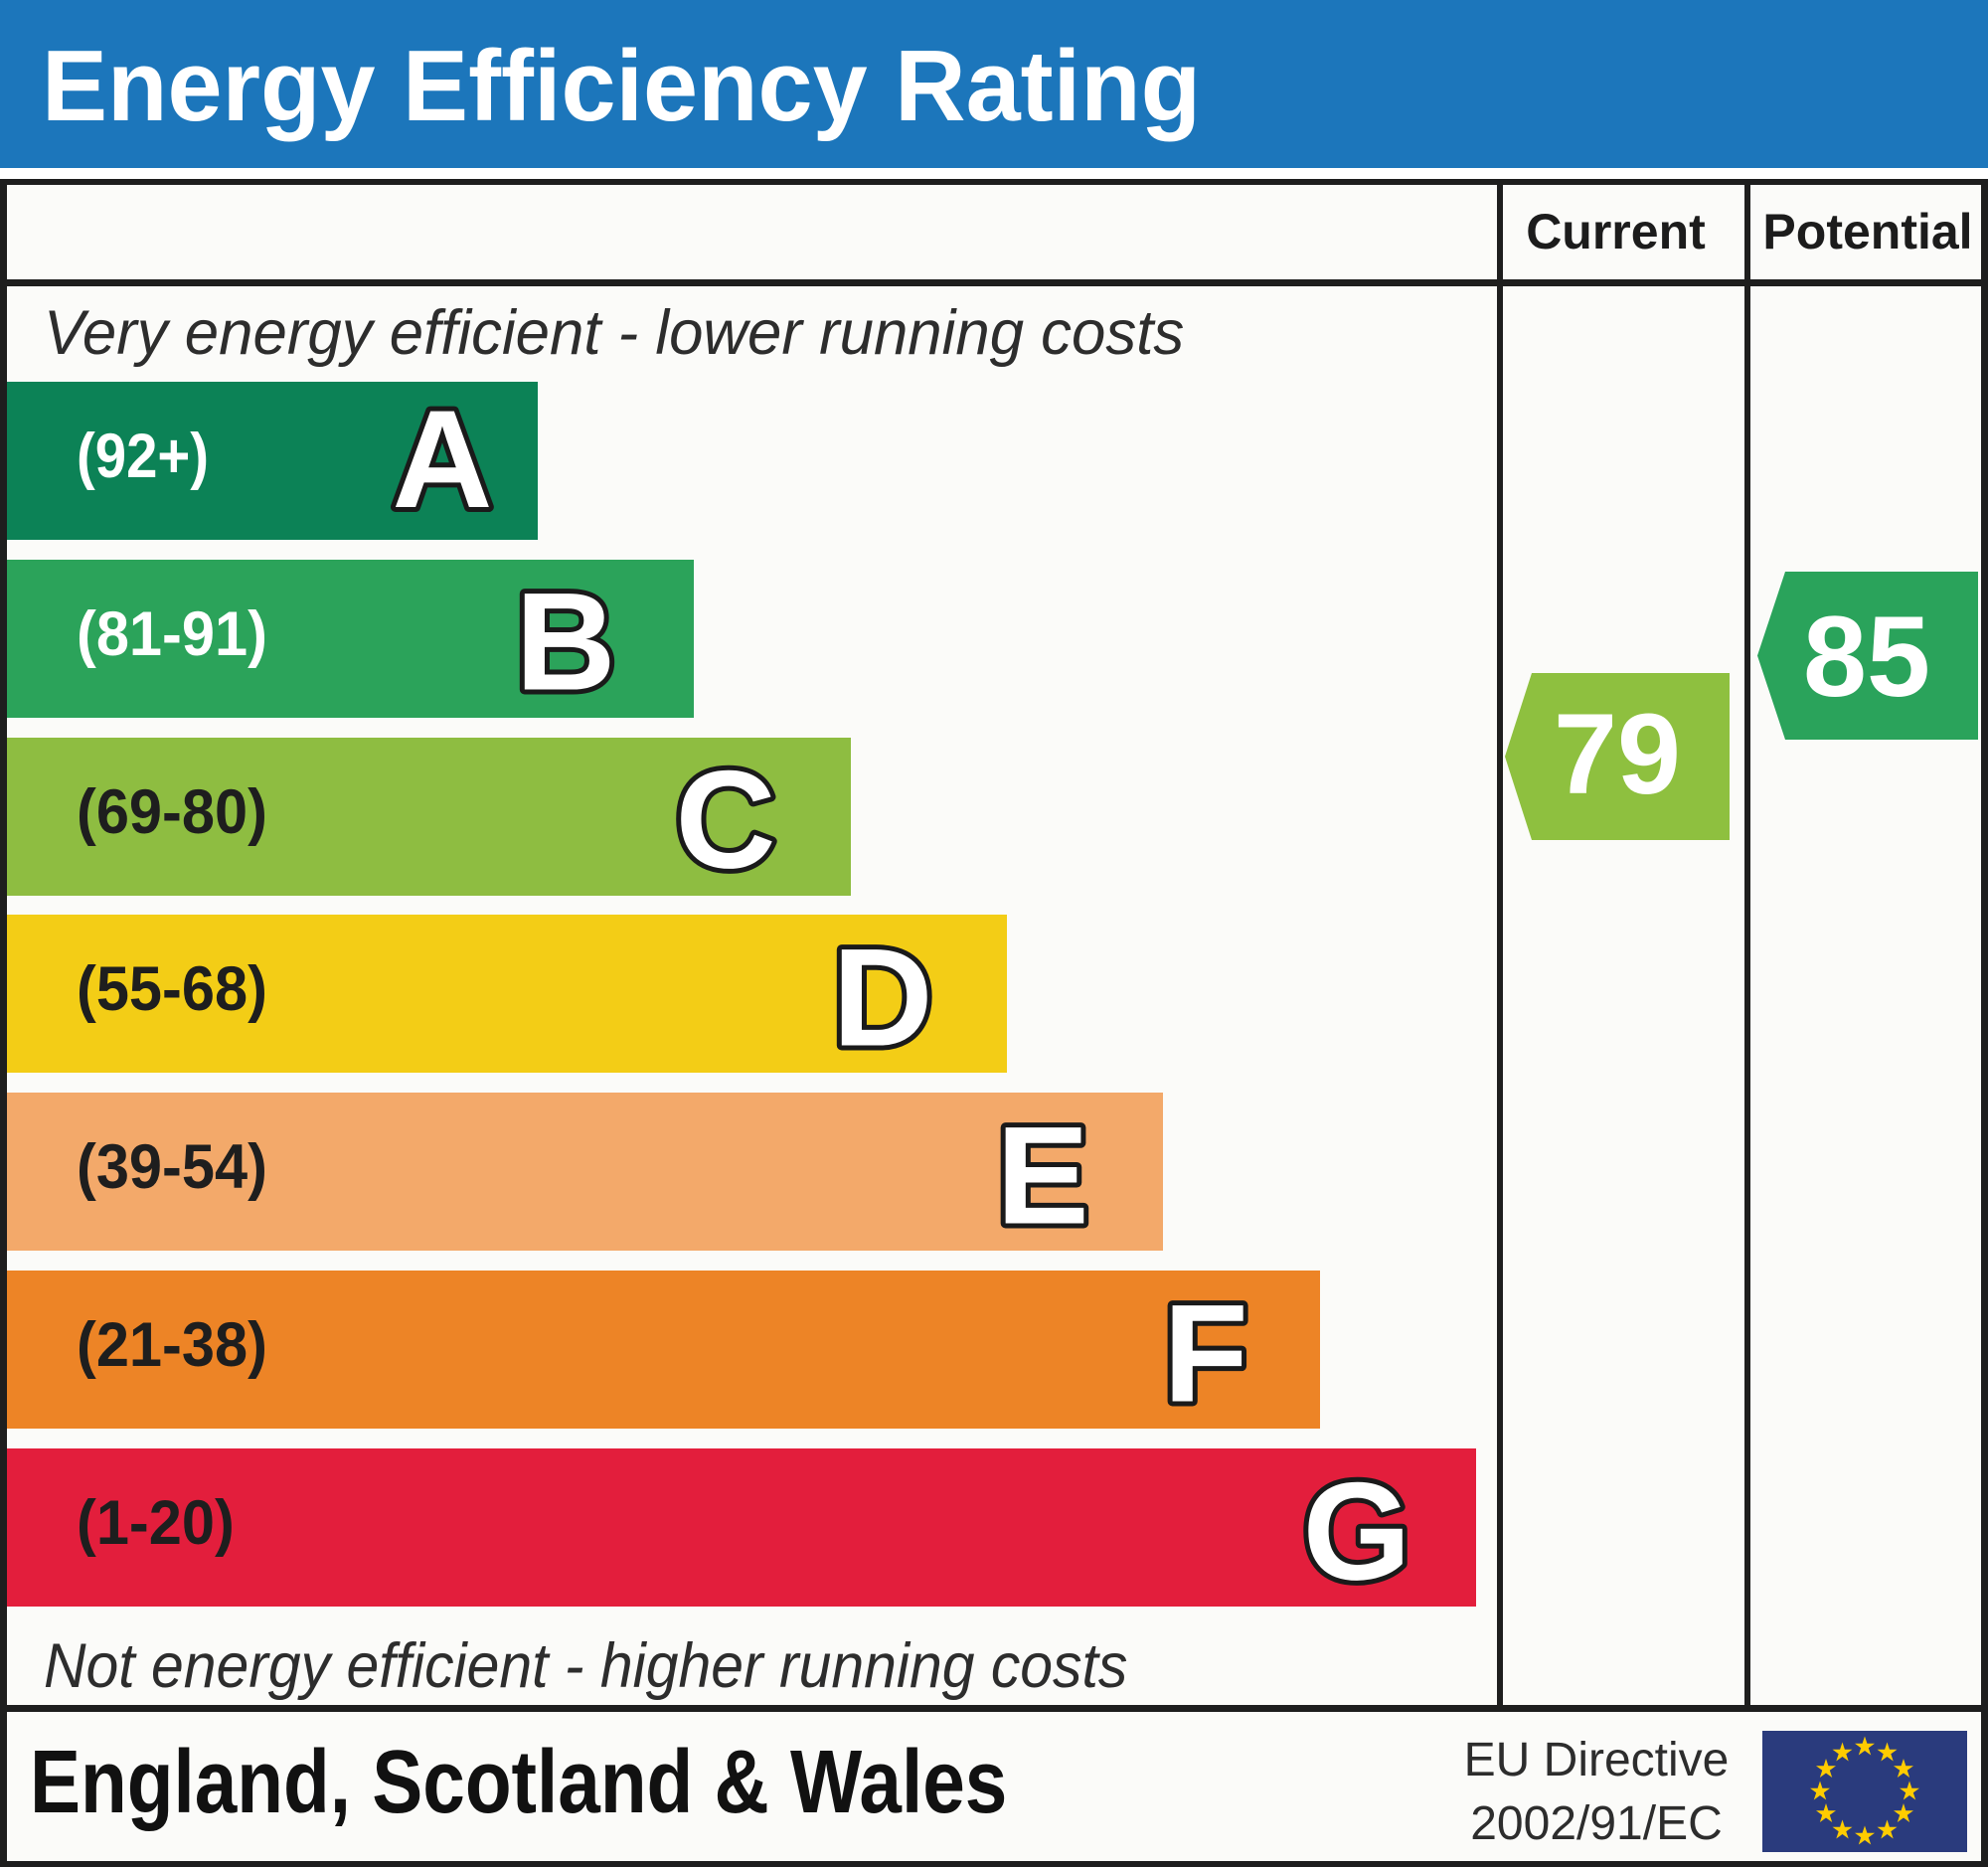 Image resolution: width=1988 pixels, height=1867 pixels. What do you see at coordinates (725, 820) in the screenshot?
I see `svg-text: C` at bounding box center [725, 820].